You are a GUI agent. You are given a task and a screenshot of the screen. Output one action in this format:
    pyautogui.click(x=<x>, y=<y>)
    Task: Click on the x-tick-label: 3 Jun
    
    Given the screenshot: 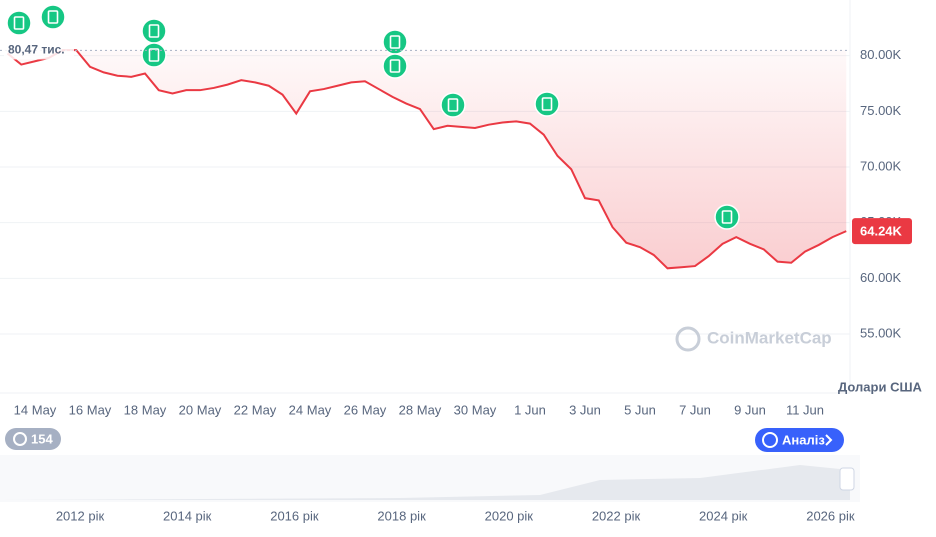 What is the action you would take?
    pyautogui.click(x=585, y=409)
    